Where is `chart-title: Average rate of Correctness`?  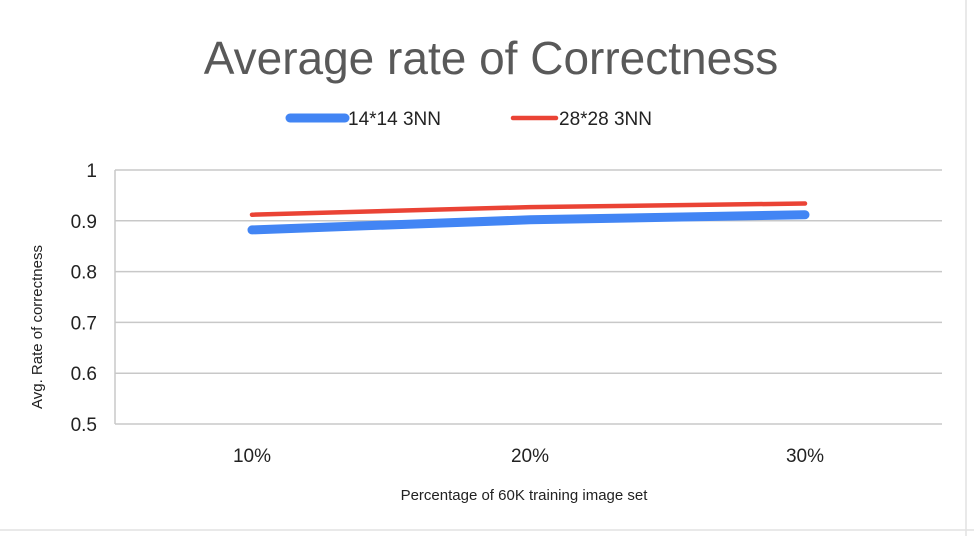
chart-title: Average rate of Correctness is located at coordinates (491, 58).